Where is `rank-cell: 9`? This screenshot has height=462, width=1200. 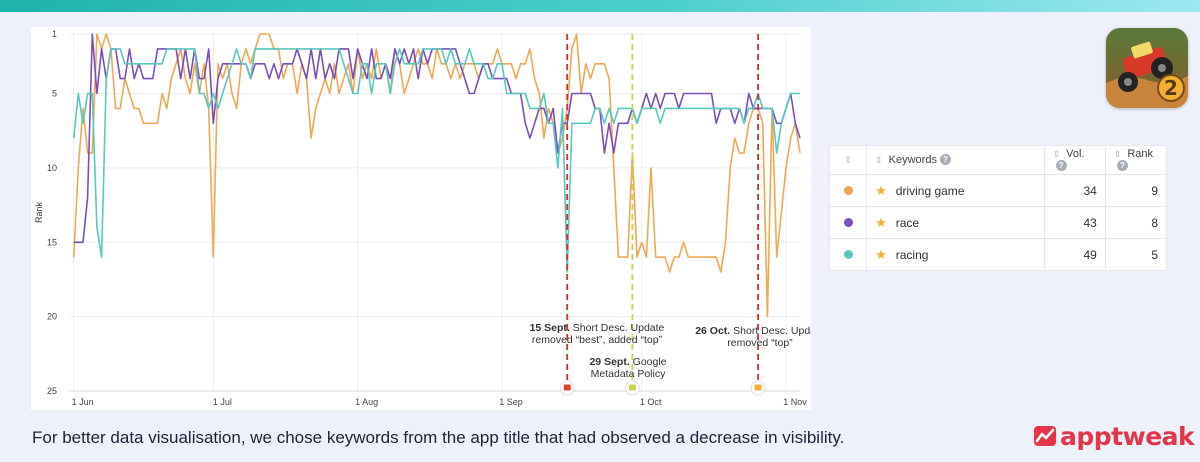 rank-cell: 9 is located at coordinates (1136, 190).